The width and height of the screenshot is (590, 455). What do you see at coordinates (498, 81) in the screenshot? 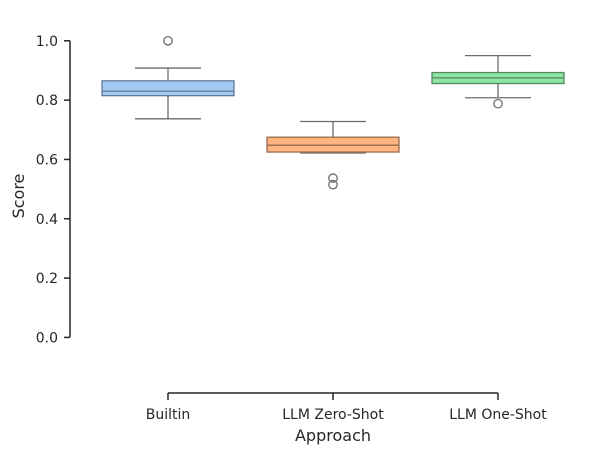
I see `box-llm-one-shot` at bounding box center [498, 81].